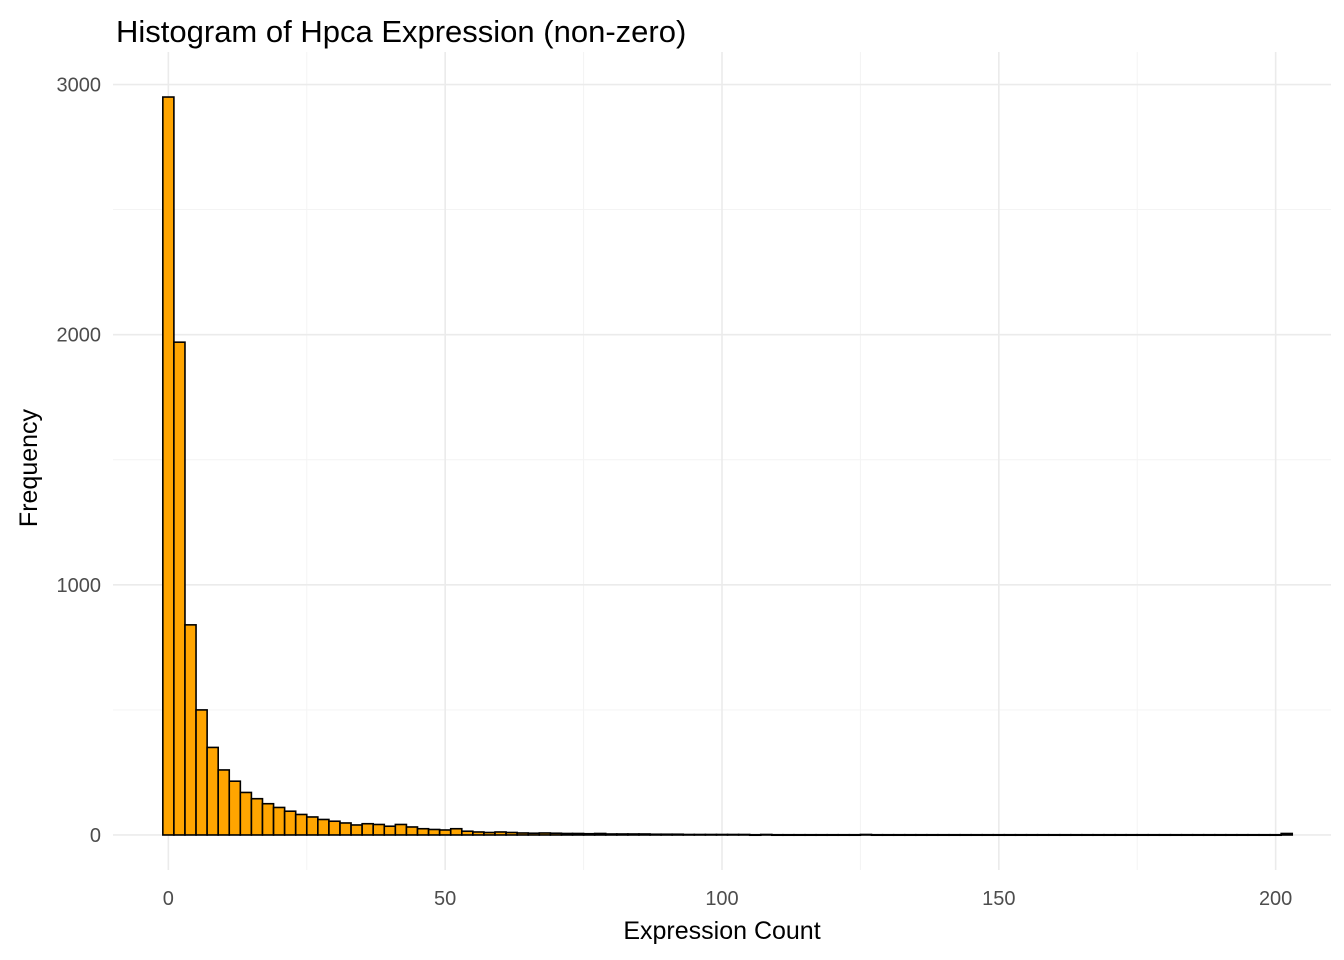 The height and width of the screenshot is (960, 1344). What do you see at coordinates (79, 461) in the screenshot?
I see `y-axis-ticks: 0 1000 2000 3000` at bounding box center [79, 461].